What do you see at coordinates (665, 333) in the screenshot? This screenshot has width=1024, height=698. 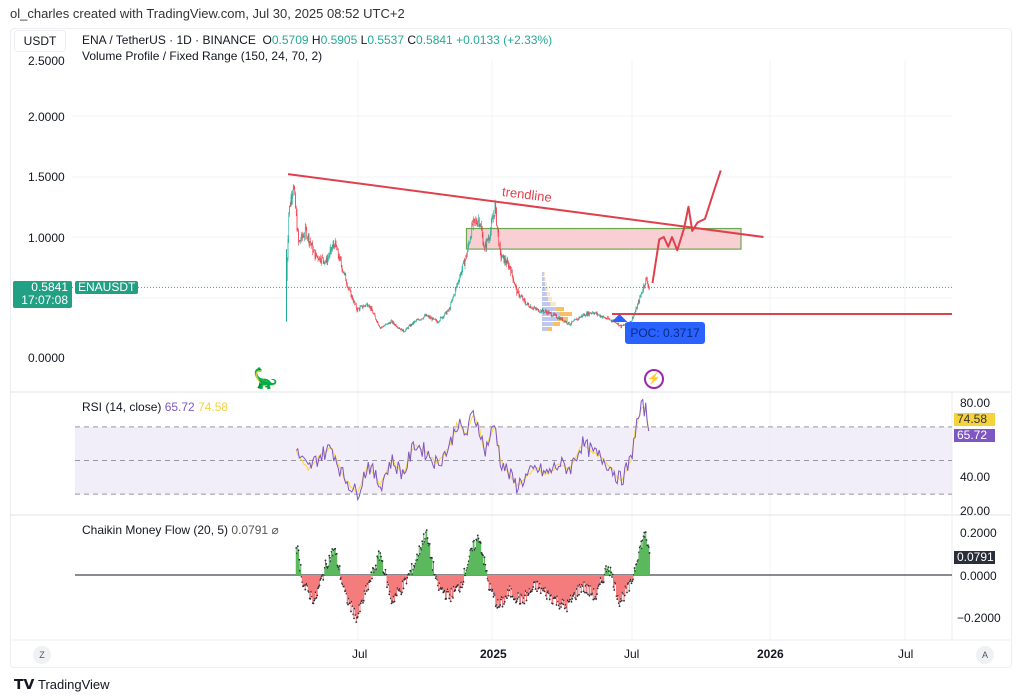 I see `poc-label: POC: 0.3717` at bounding box center [665, 333].